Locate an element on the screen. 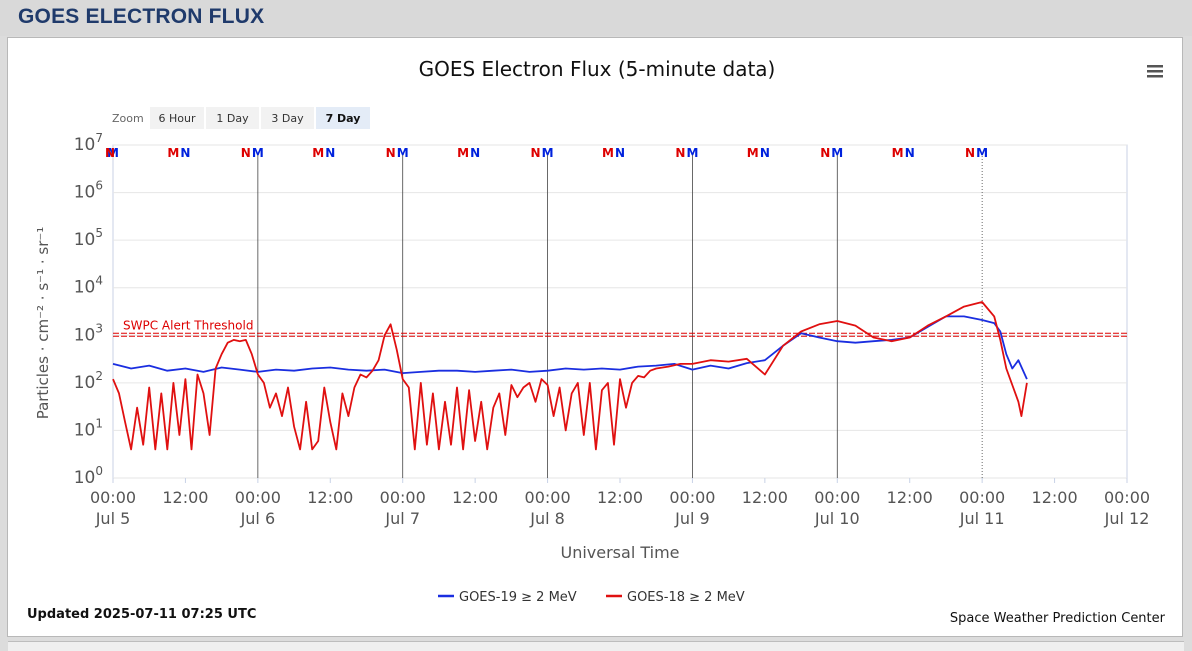 The image size is (1192, 651). y-tick-label: 10⁴ is located at coordinates (88, 286).